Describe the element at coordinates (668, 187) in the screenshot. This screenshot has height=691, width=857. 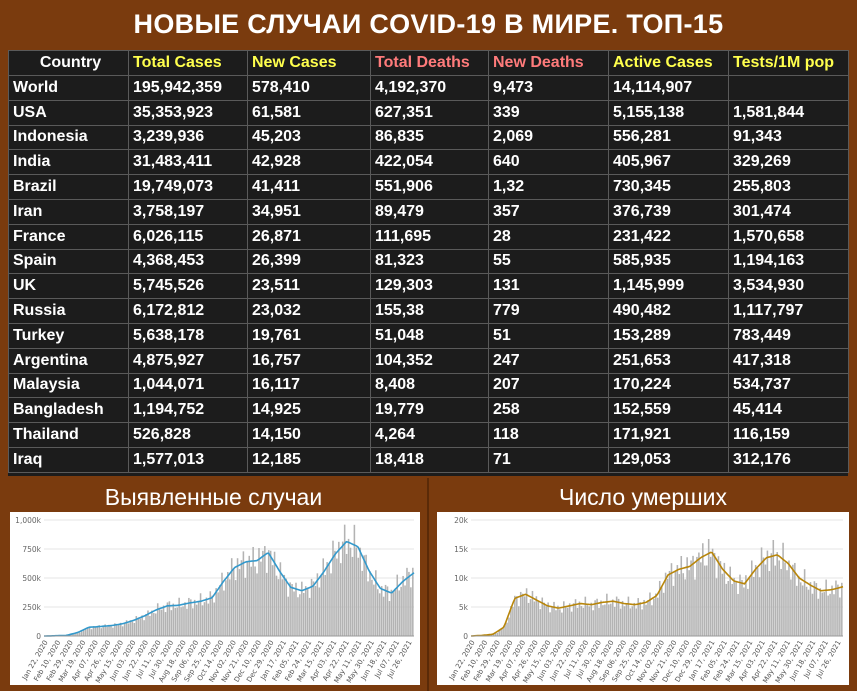
I see `table-cell: 730,345` at that location.